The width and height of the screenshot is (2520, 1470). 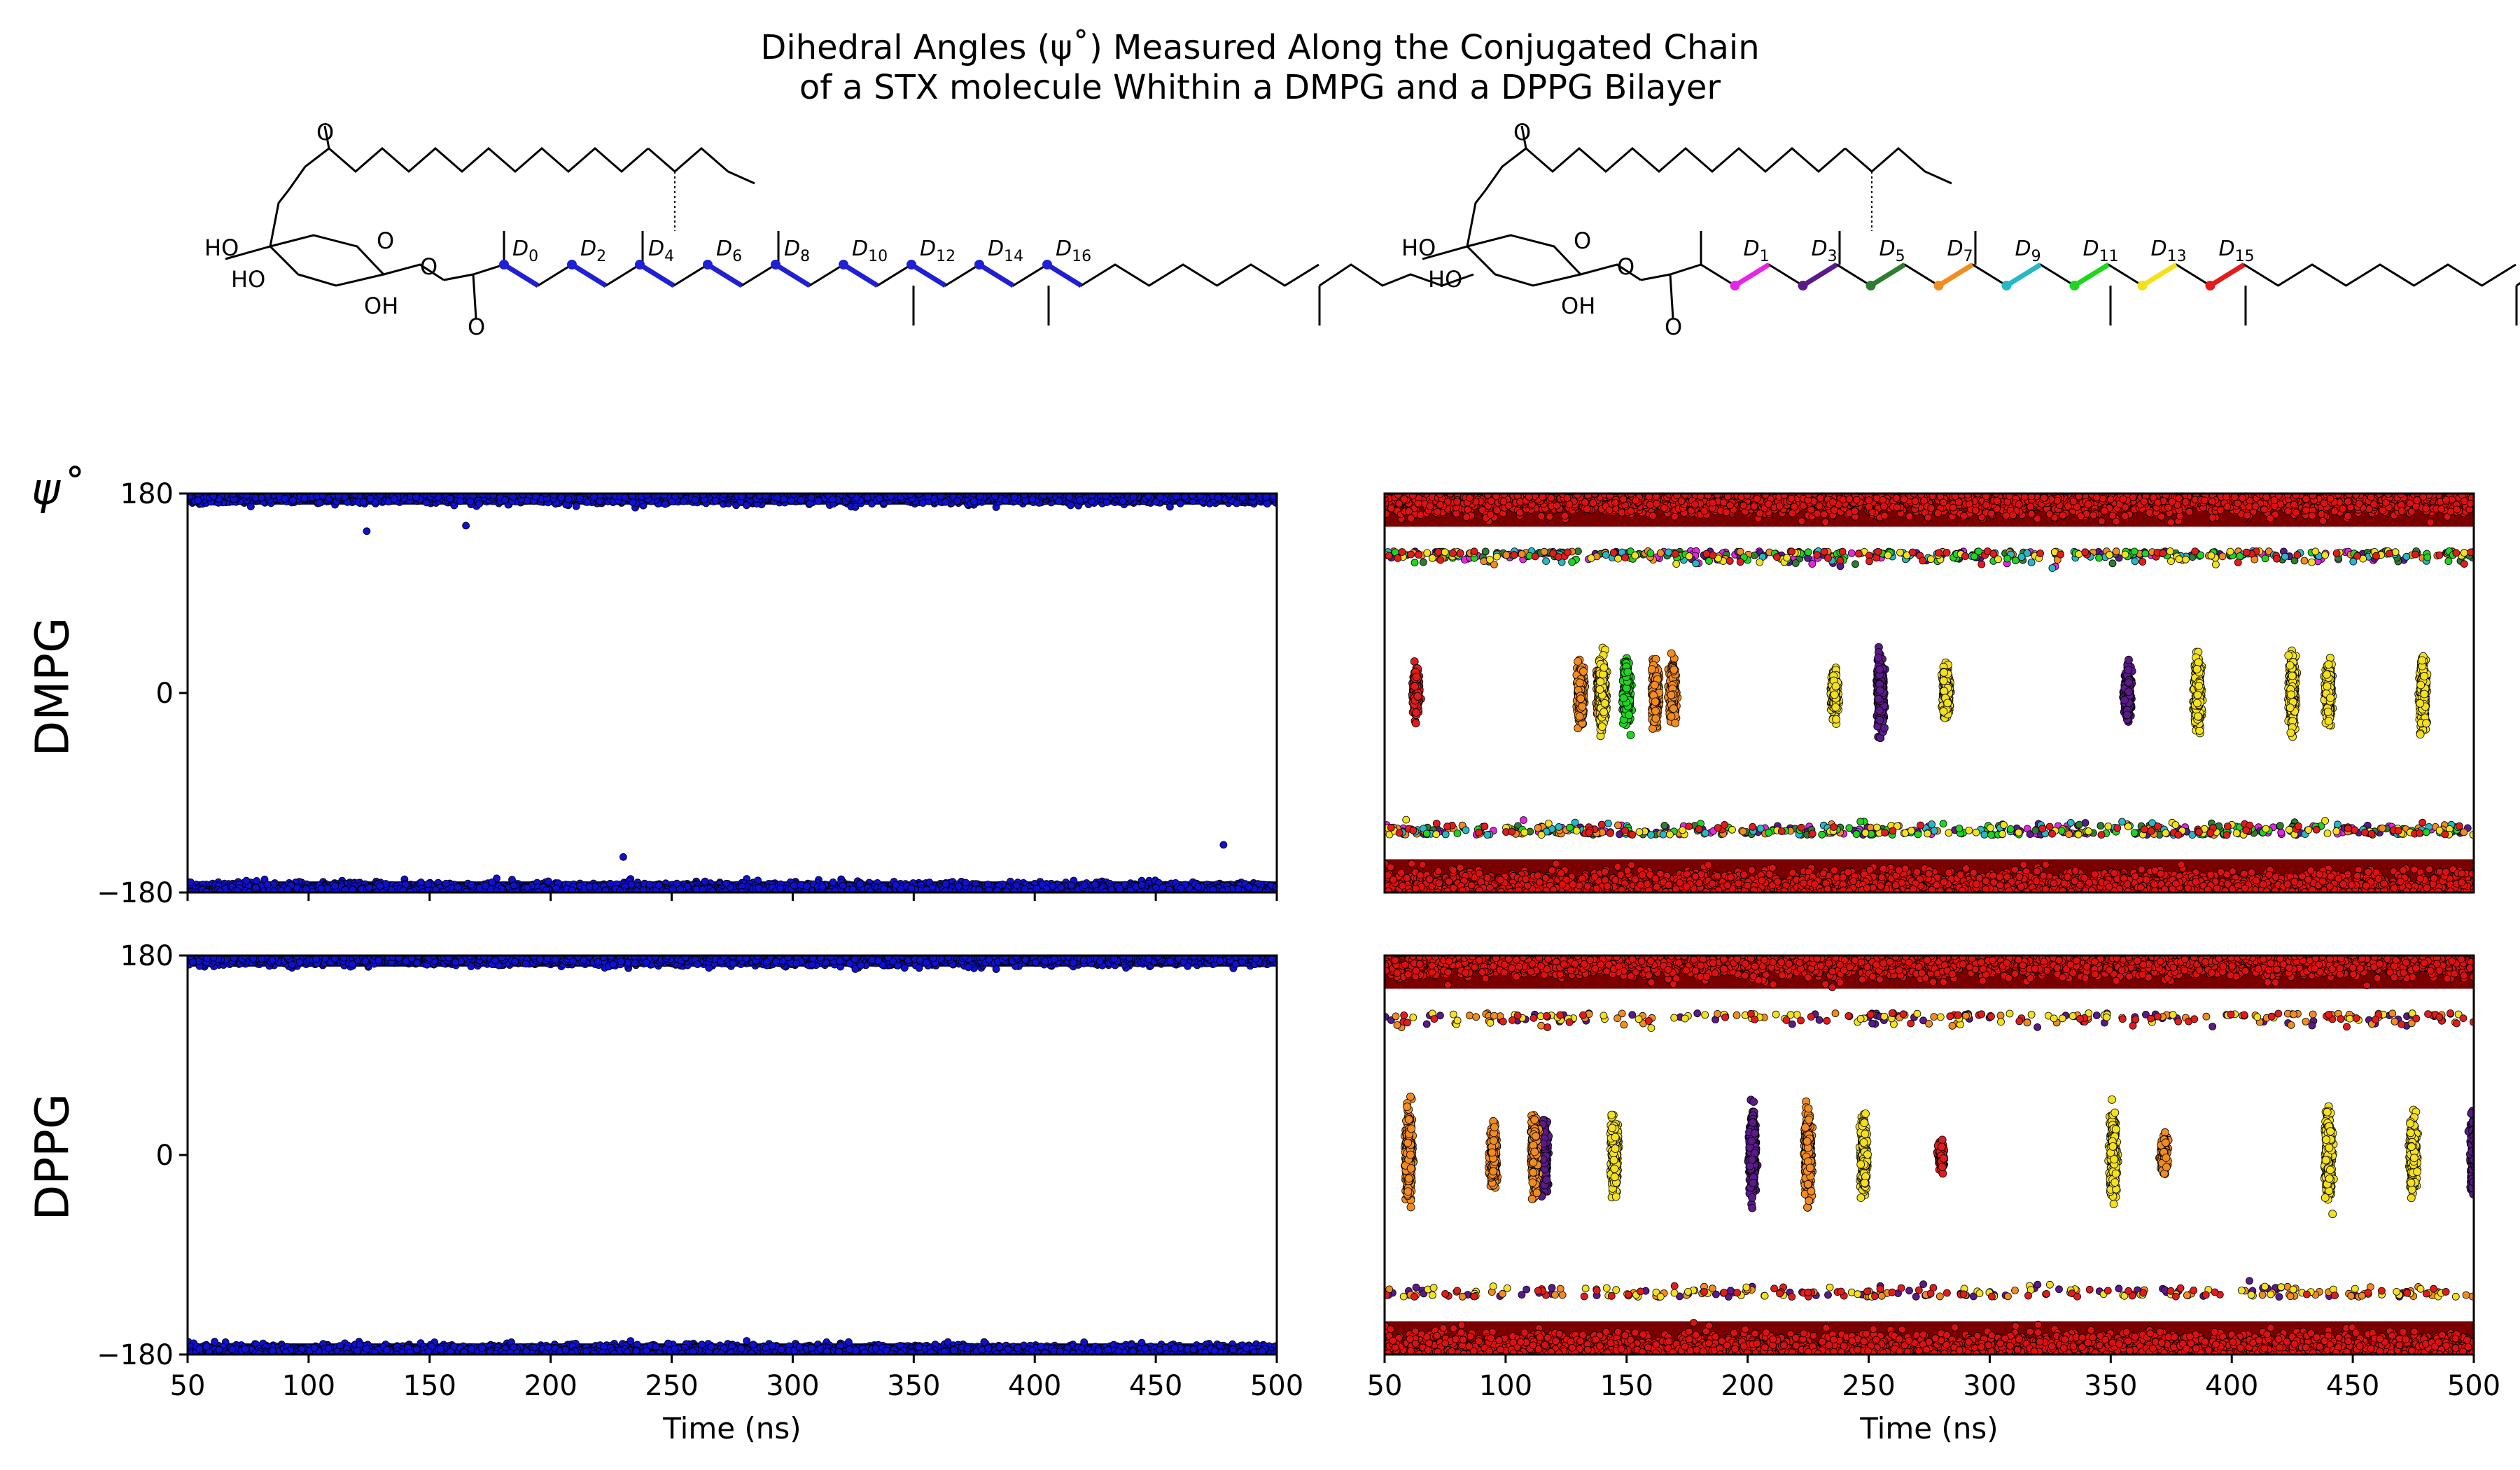 I want to click on dihedral-bond-D6, so click(x=725, y=275).